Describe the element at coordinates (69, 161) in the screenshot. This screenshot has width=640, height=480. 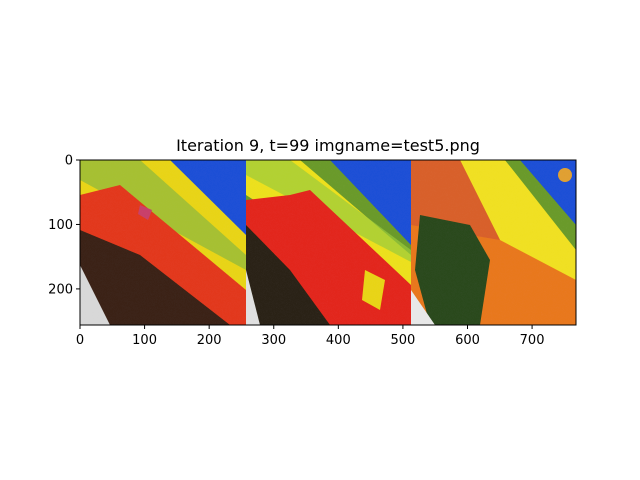
I see `y-tick-label: 0` at that location.